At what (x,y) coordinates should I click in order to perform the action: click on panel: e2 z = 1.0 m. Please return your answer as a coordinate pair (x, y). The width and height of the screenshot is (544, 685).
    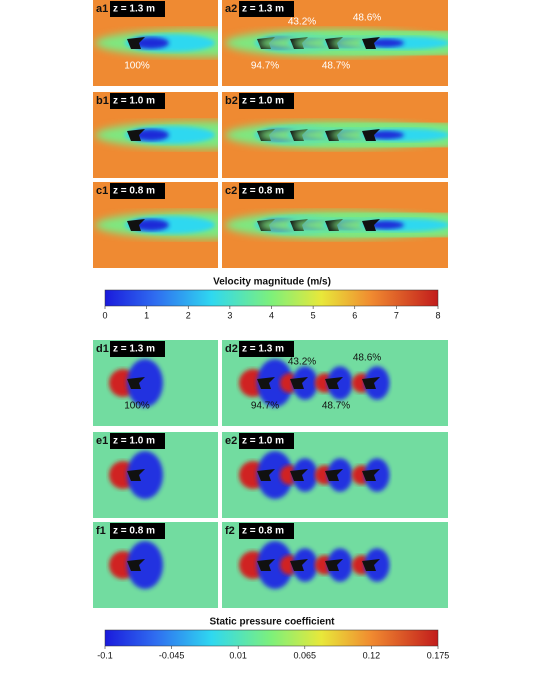
    Looking at the image, I should click on (335, 475).